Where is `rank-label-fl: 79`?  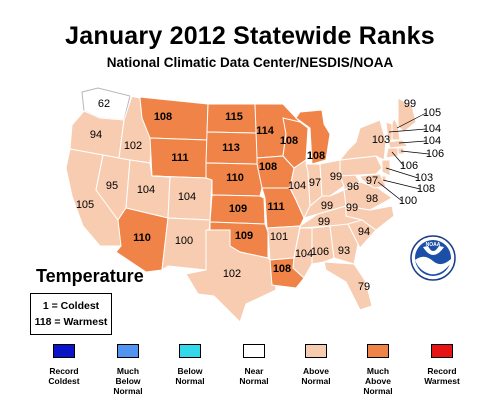 rank-label-fl: 79 is located at coordinates (364, 287).